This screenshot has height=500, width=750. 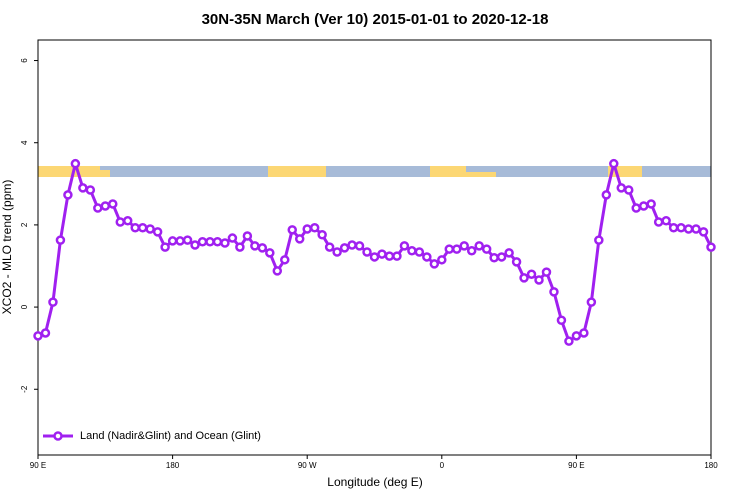 I want to click on y-axis-label: XCO2 - MLO trend (ppm), so click(x=7, y=247).